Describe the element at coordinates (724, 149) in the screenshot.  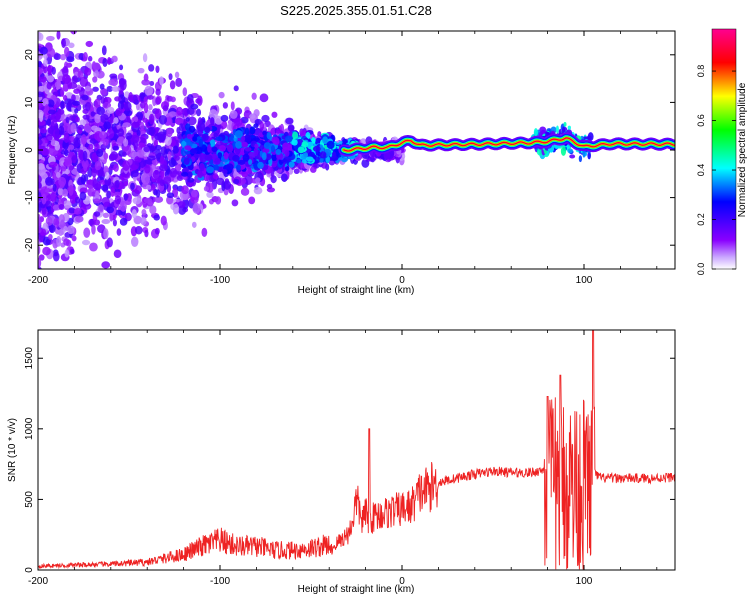
I see `colorbar-gradient` at that location.